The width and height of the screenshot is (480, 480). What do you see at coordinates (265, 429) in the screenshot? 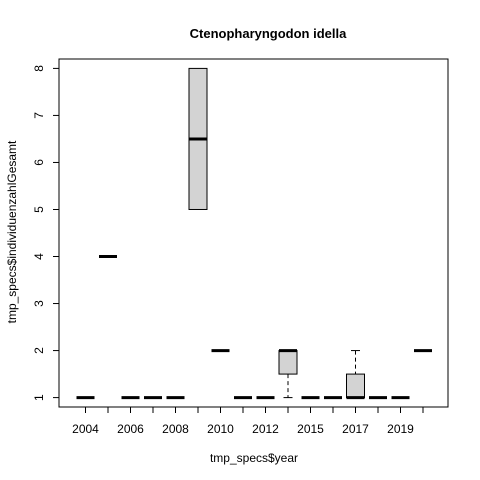
I see `x-tick-label: 2012` at bounding box center [265, 429].